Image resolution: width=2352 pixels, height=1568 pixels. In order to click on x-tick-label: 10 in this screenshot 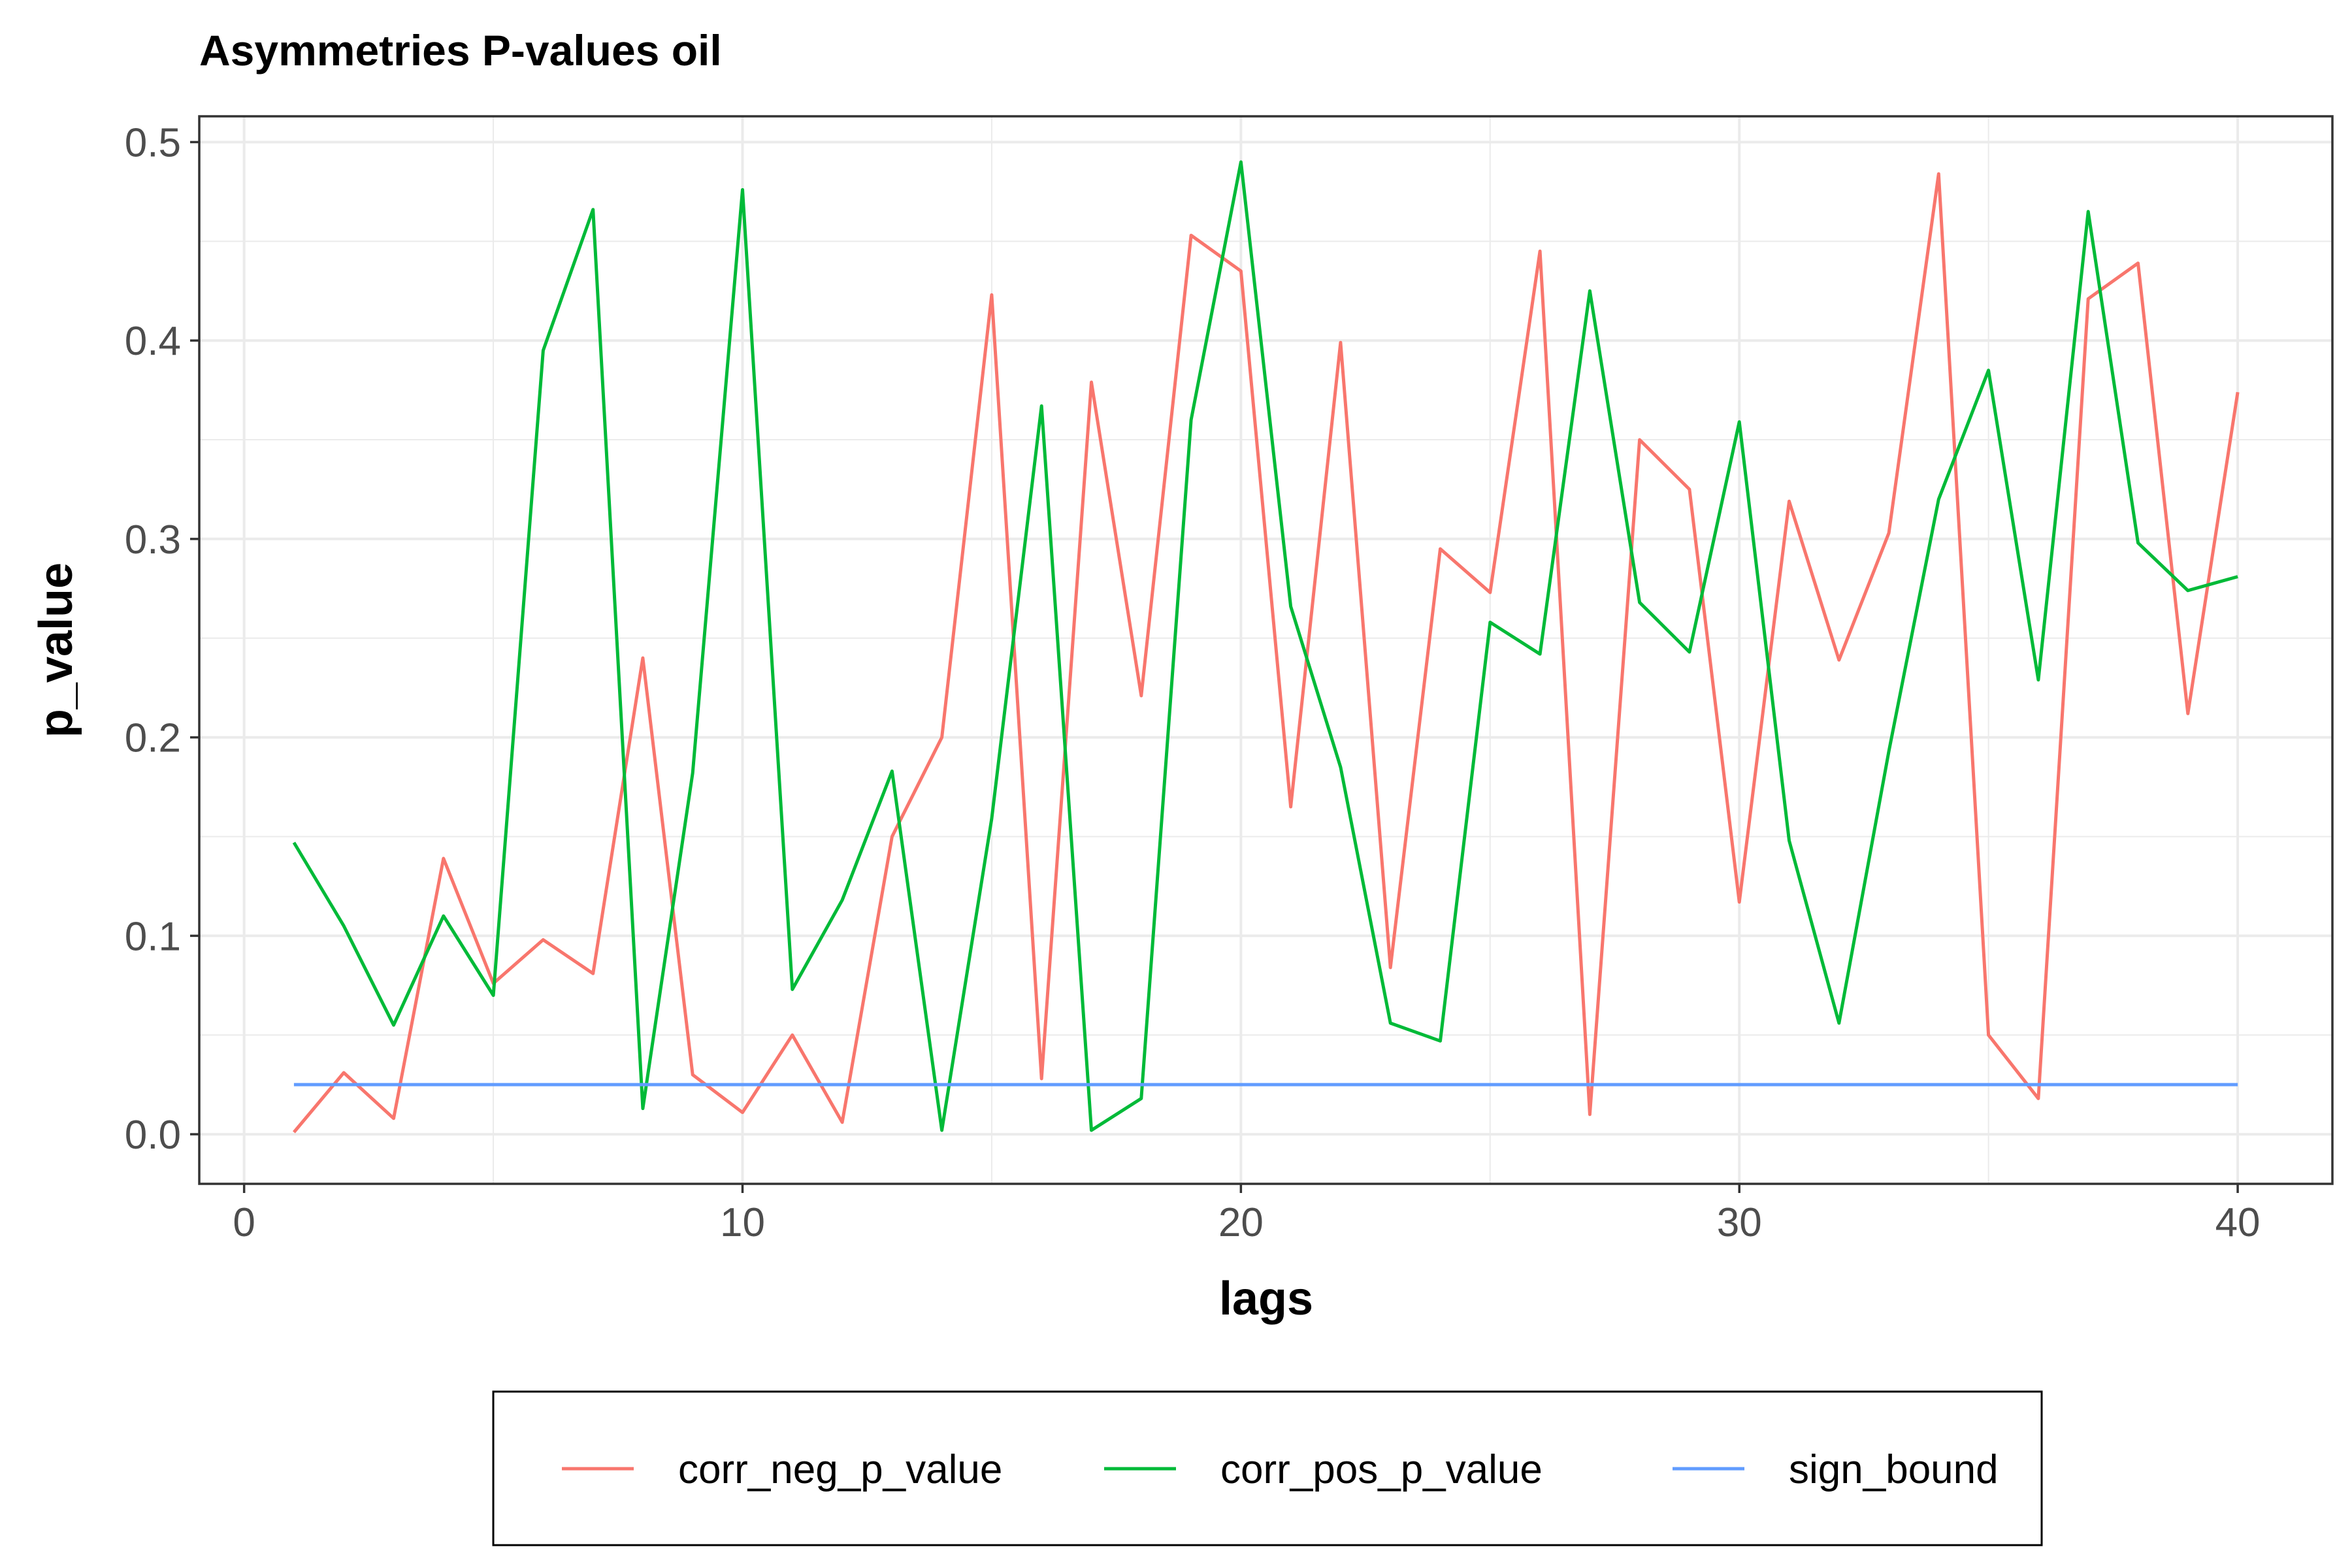, I will do `click(742, 1222)`.